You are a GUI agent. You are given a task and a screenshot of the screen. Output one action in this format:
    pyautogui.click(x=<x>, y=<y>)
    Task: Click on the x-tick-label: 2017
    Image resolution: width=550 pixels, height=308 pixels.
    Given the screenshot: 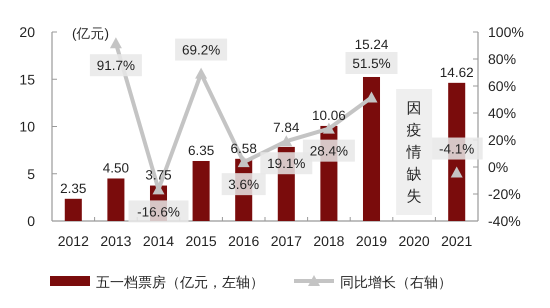 What is the action you would take?
    pyautogui.click(x=286, y=241)
    